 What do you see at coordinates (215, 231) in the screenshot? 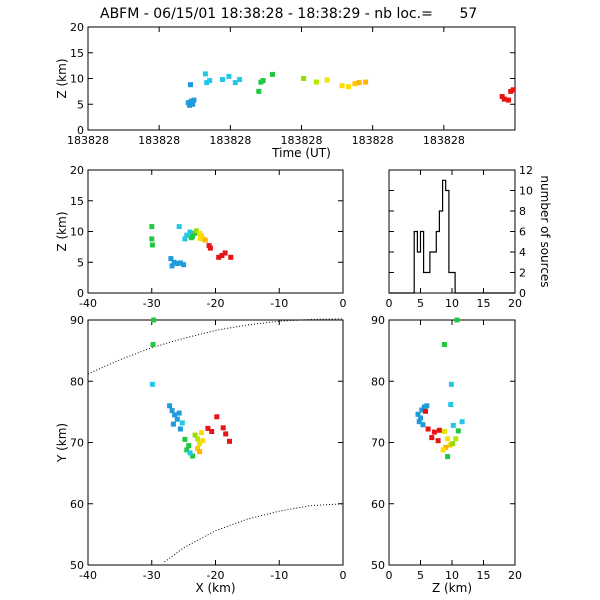
I see `xz-frame` at bounding box center [215, 231].